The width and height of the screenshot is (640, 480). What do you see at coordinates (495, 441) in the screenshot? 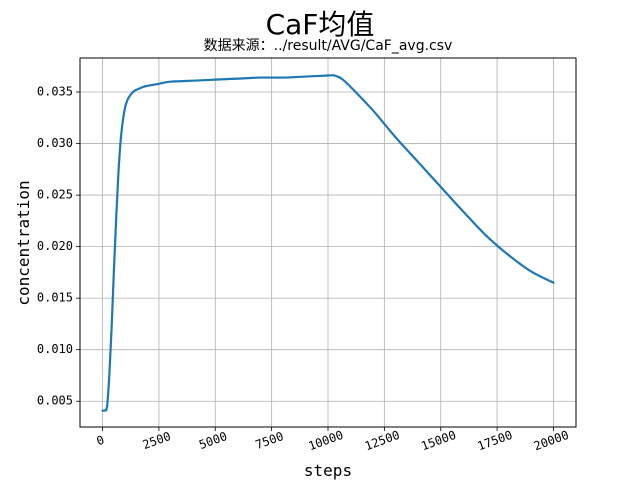
I see `x-tick-label: 17500` at bounding box center [495, 441].